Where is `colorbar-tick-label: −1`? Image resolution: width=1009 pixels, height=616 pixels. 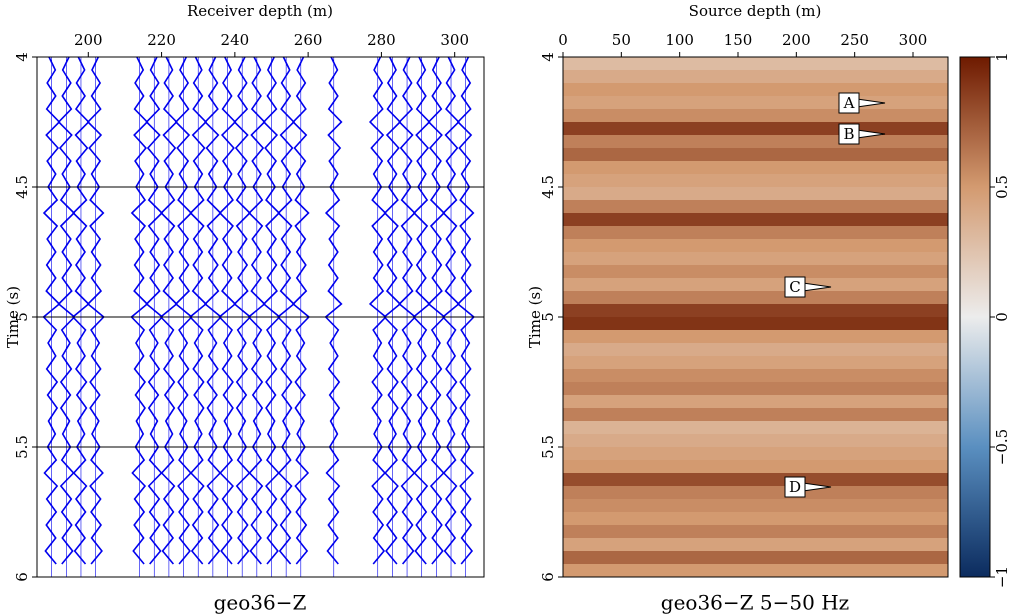 colorbar-tick-label: −1 is located at coordinates (1001, 577).